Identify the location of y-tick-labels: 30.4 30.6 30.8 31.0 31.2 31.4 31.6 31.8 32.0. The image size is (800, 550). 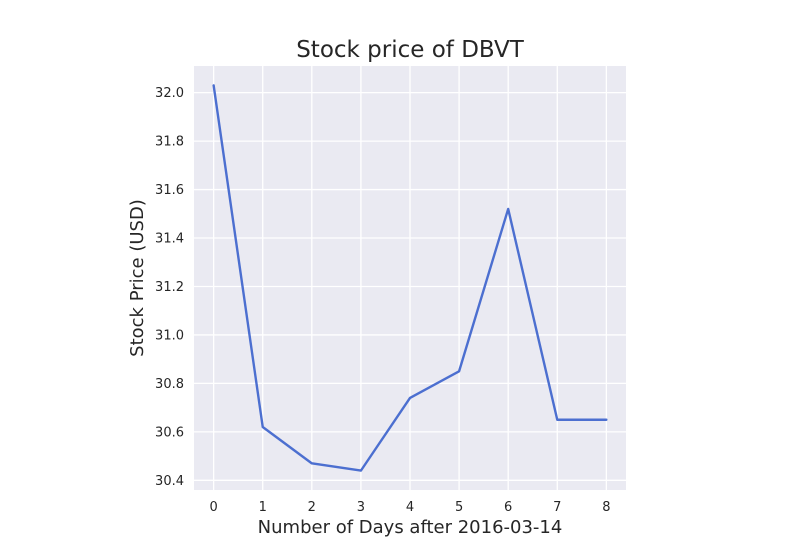
(169, 287).